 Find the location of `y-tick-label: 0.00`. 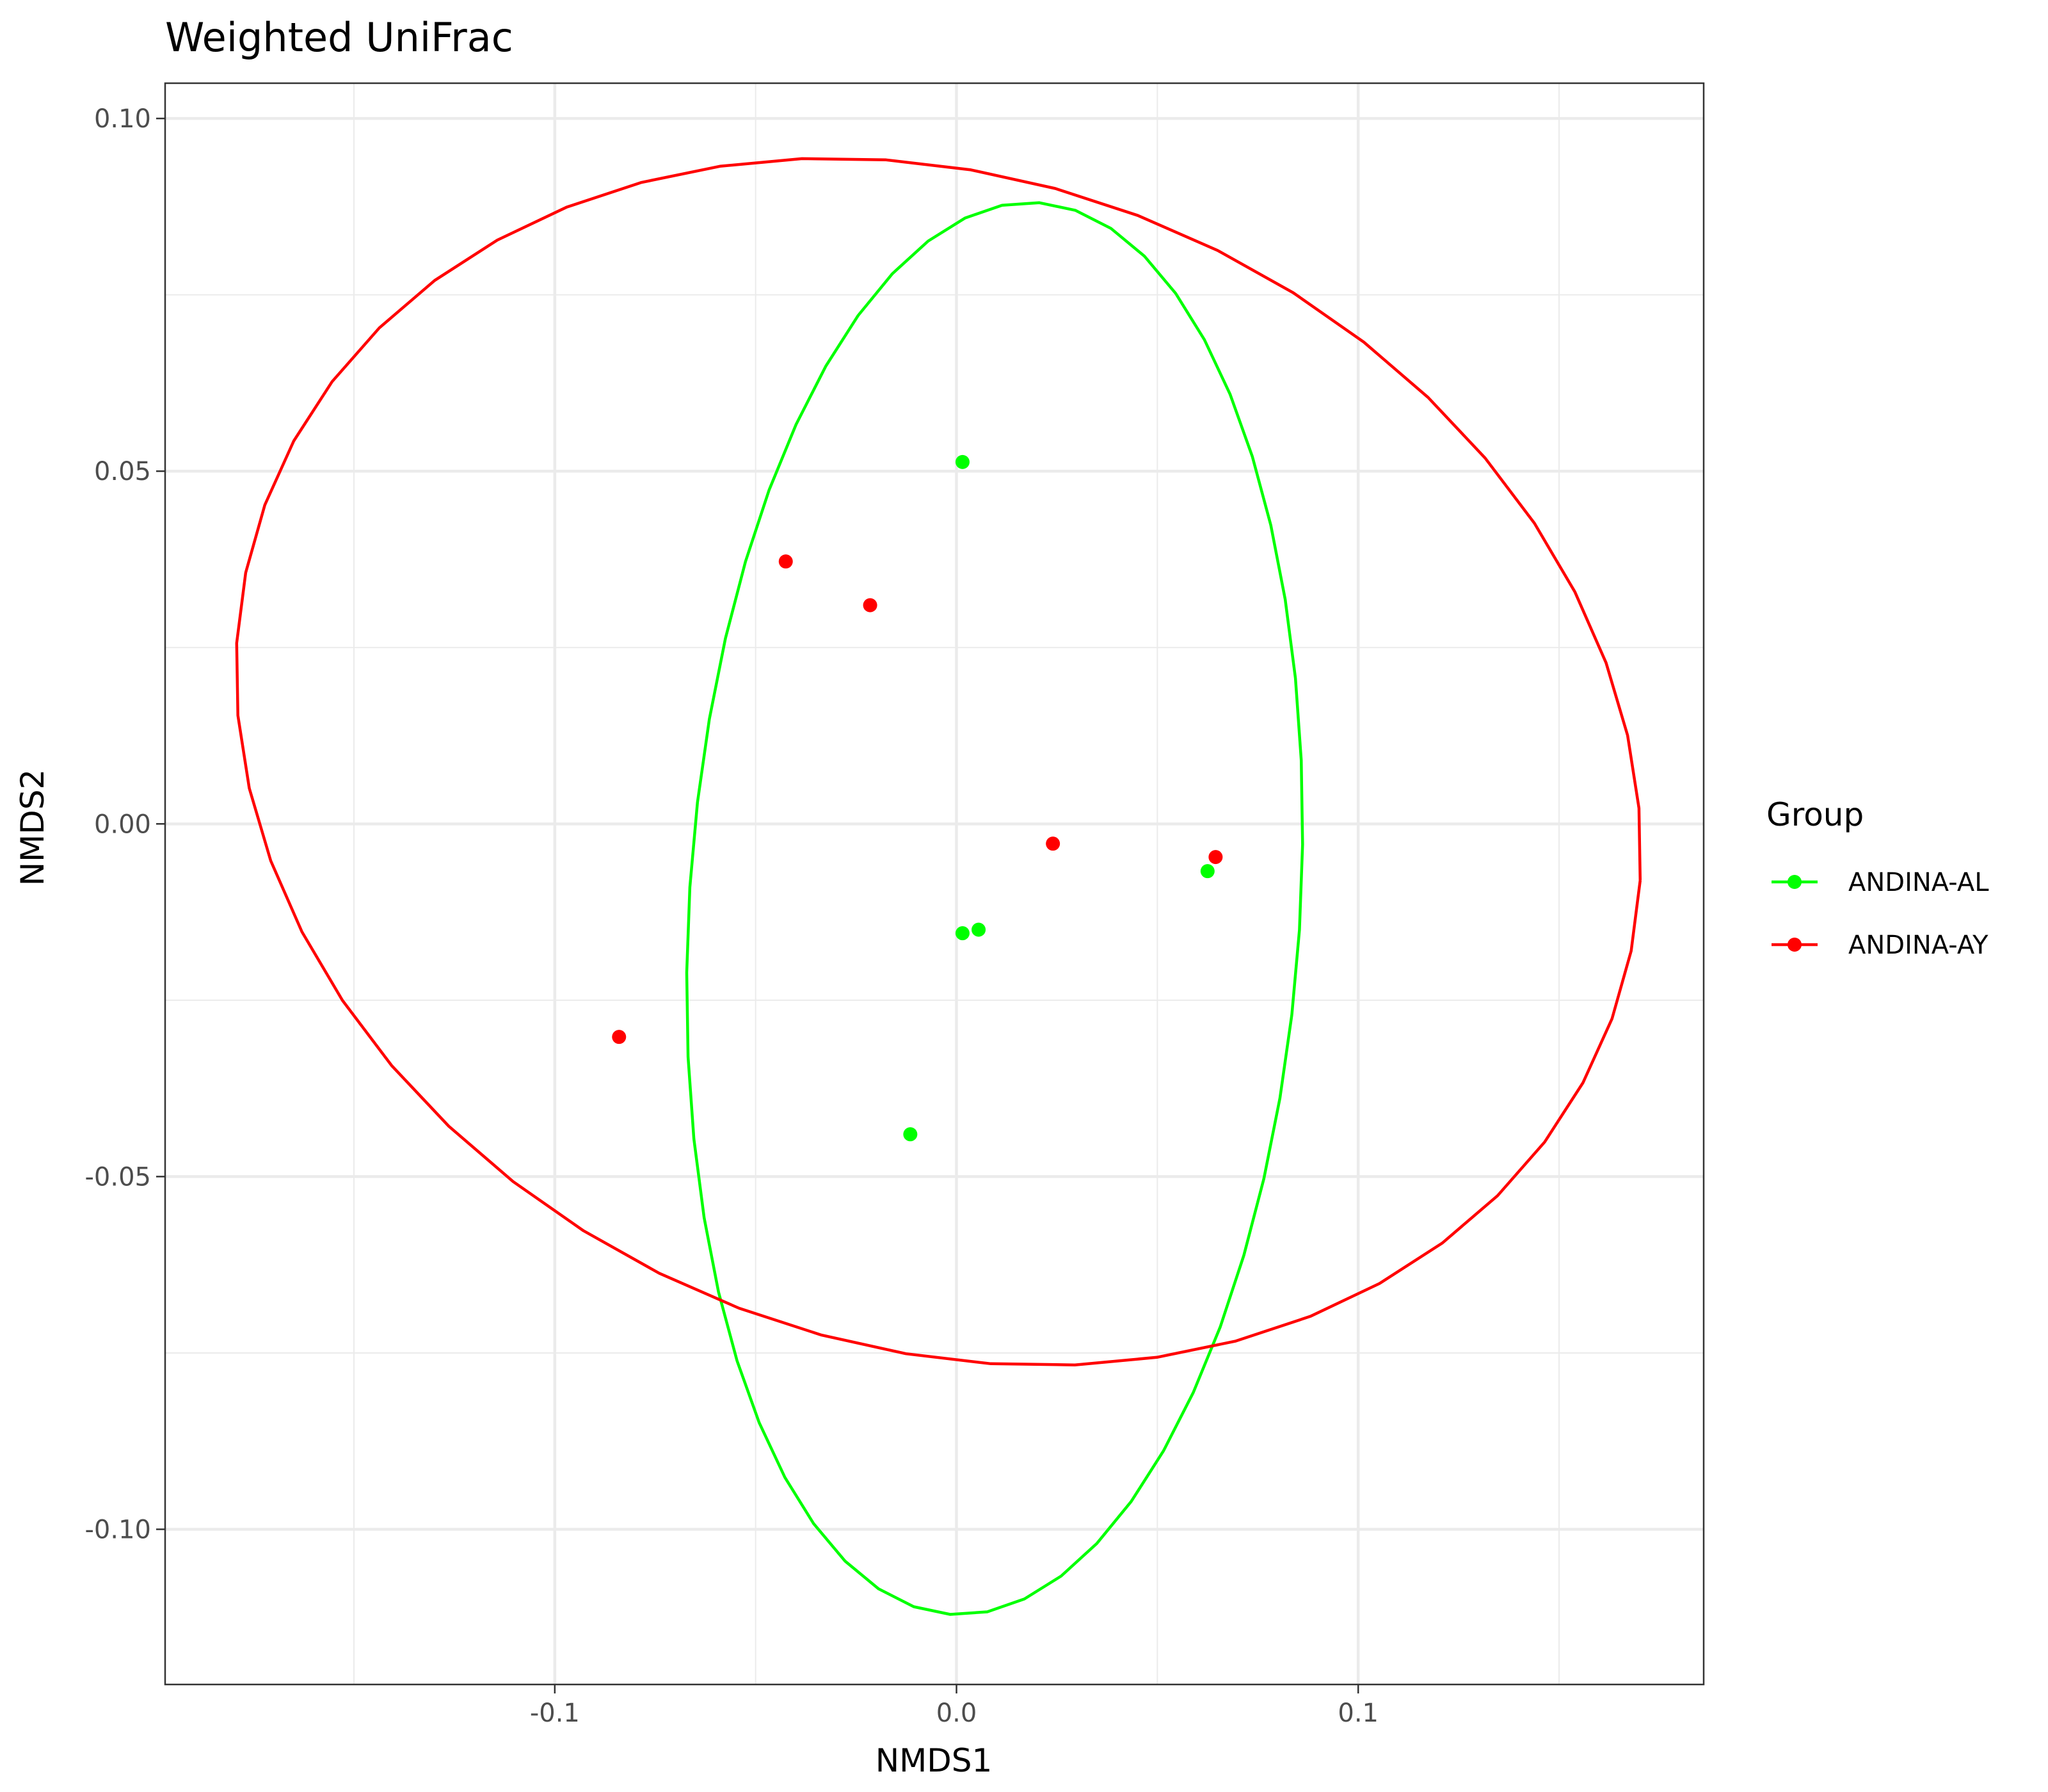

y-tick-label: 0.00 is located at coordinates (122, 824).